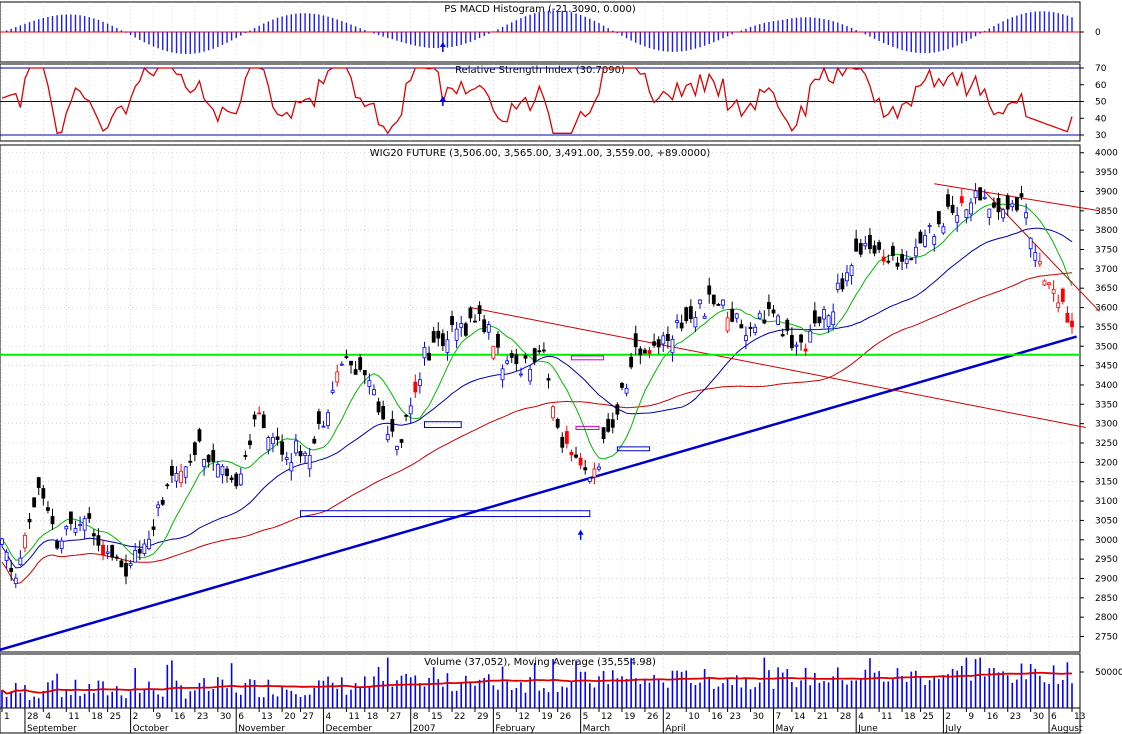 Image resolution: width=1122 pixels, height=734 pixels. I want to click on price-y-label: 3950, so click(1106, 173).